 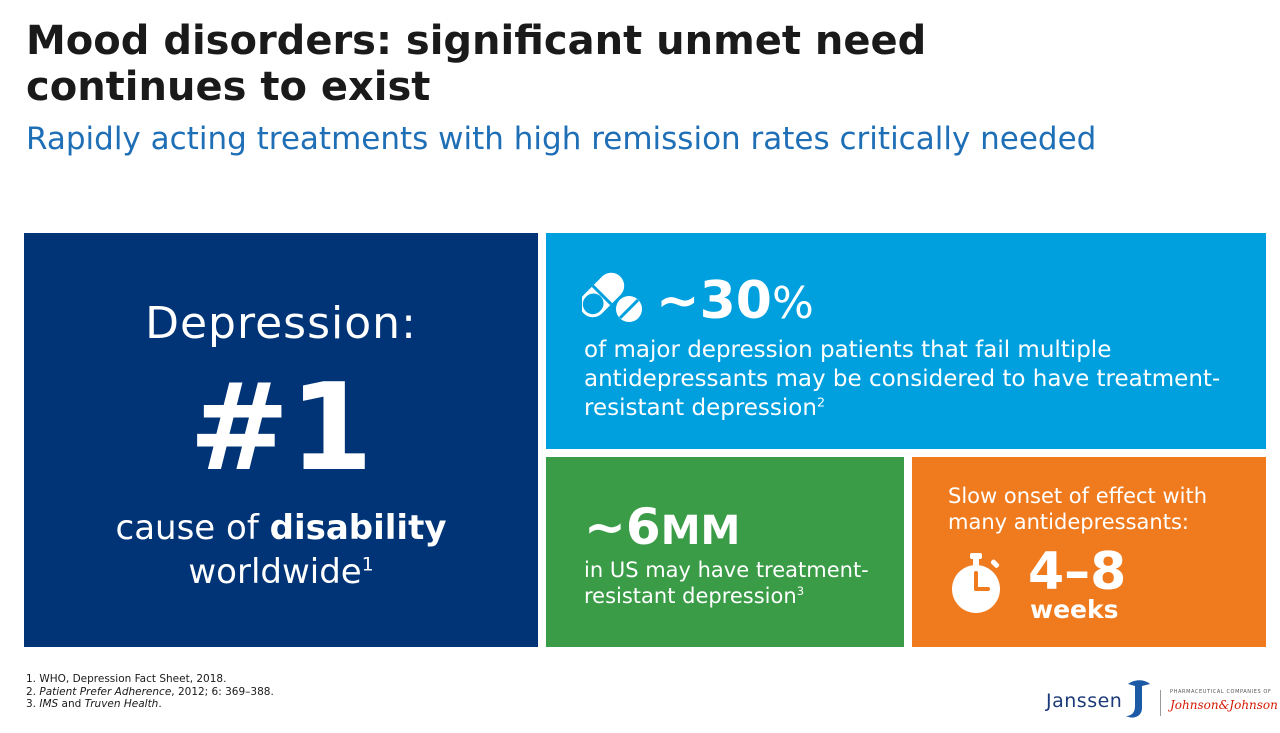 What do you see at coordinates (275, 572) in the screenshot?
I see `worldwide-word: worldwide` at bounding box center [275, 572].